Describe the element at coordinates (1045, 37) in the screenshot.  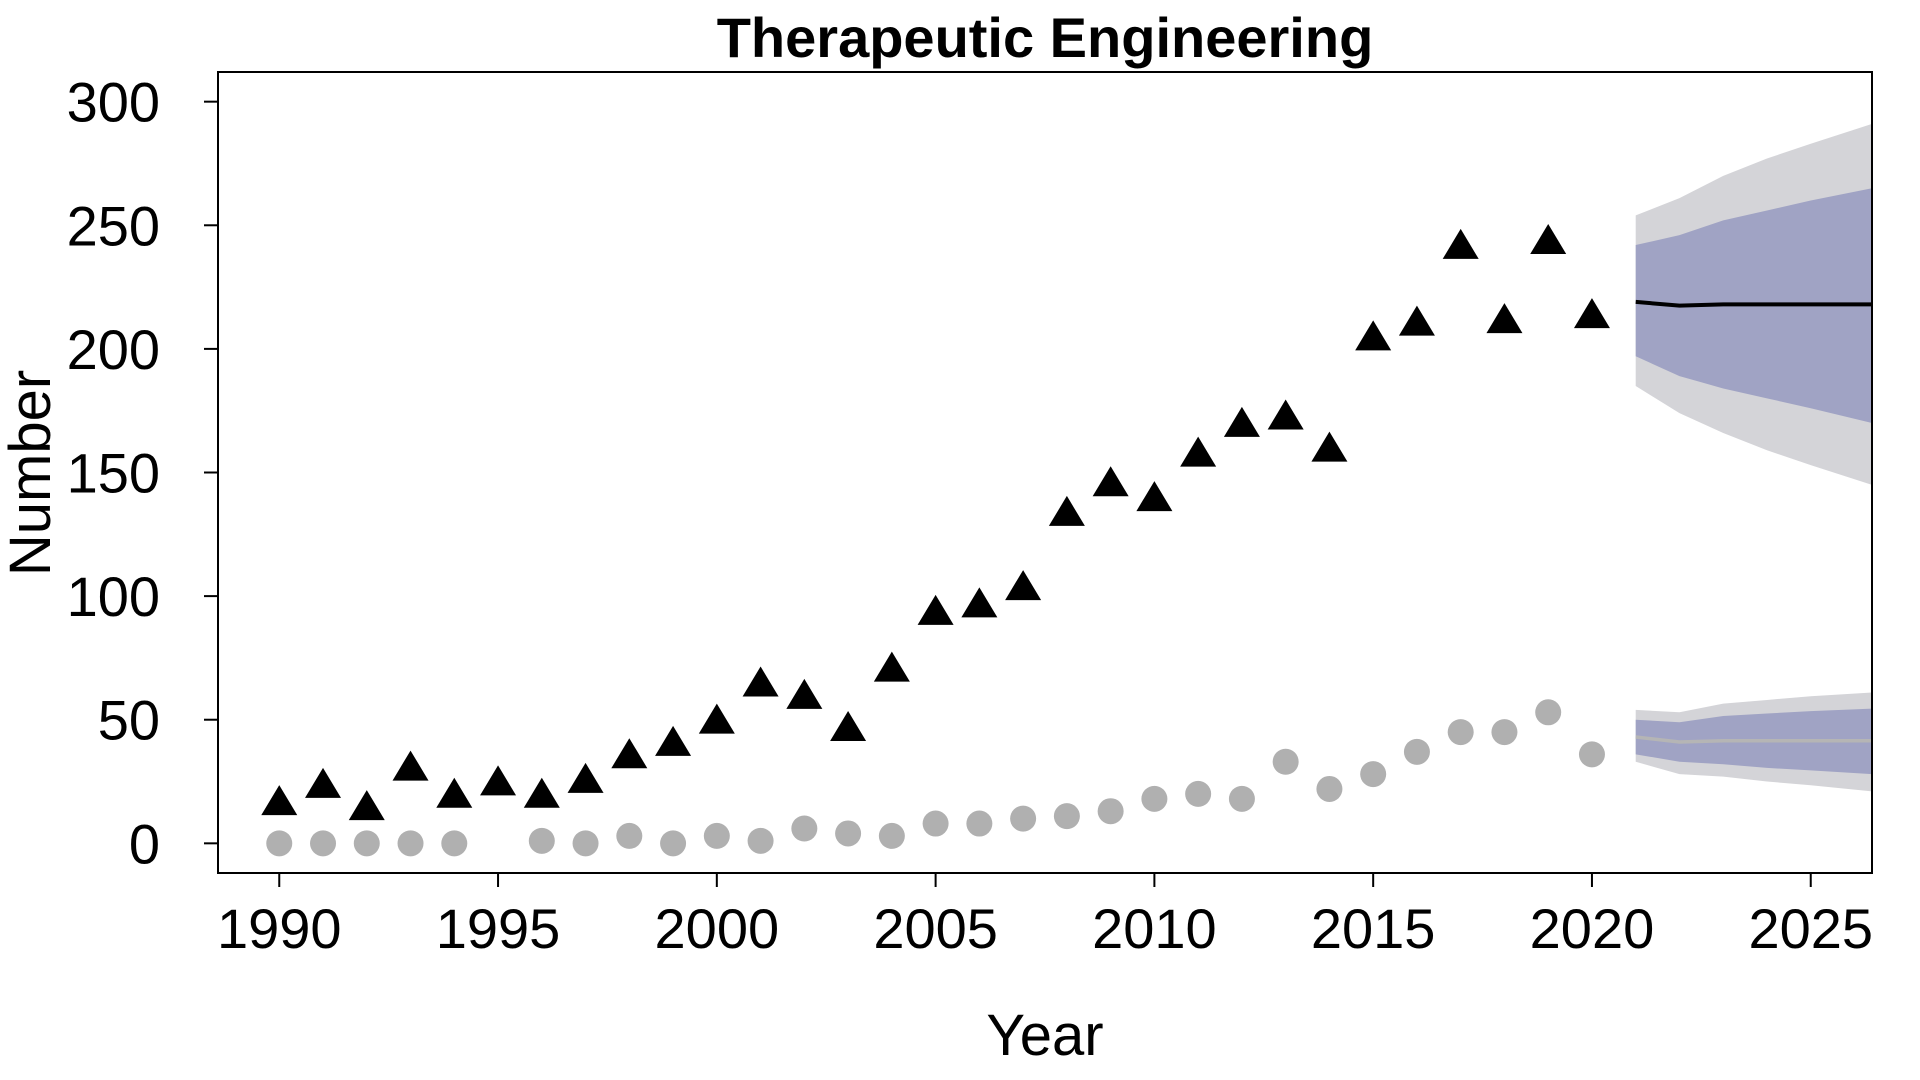
I see `chart-title: Therapeutic Engineering` at that location.